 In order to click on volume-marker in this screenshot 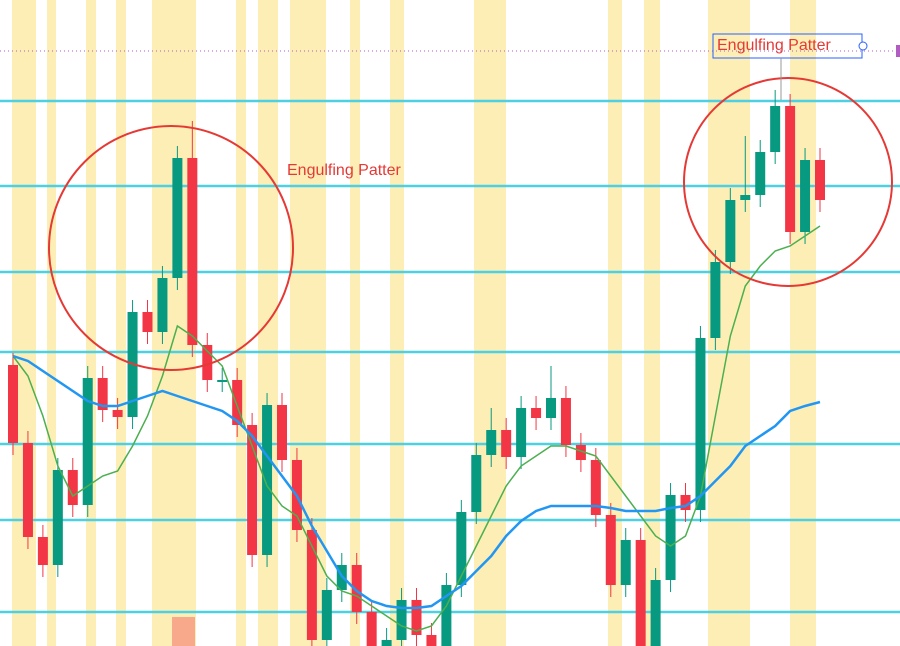, I will do `click(183, 631)`.